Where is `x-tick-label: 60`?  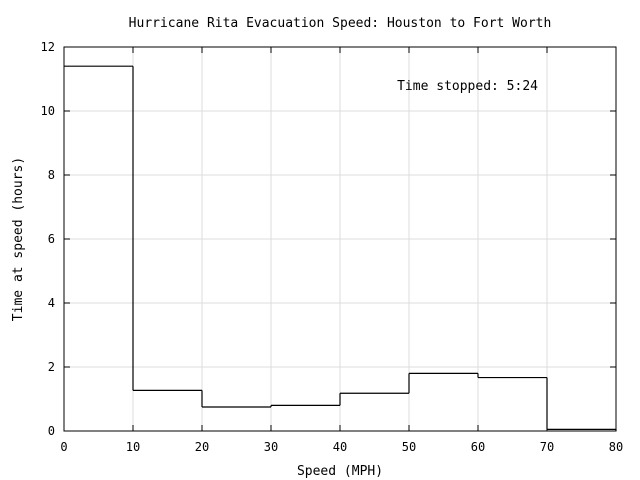
x-tick-label: 60 is located at coordinates (478, 447).